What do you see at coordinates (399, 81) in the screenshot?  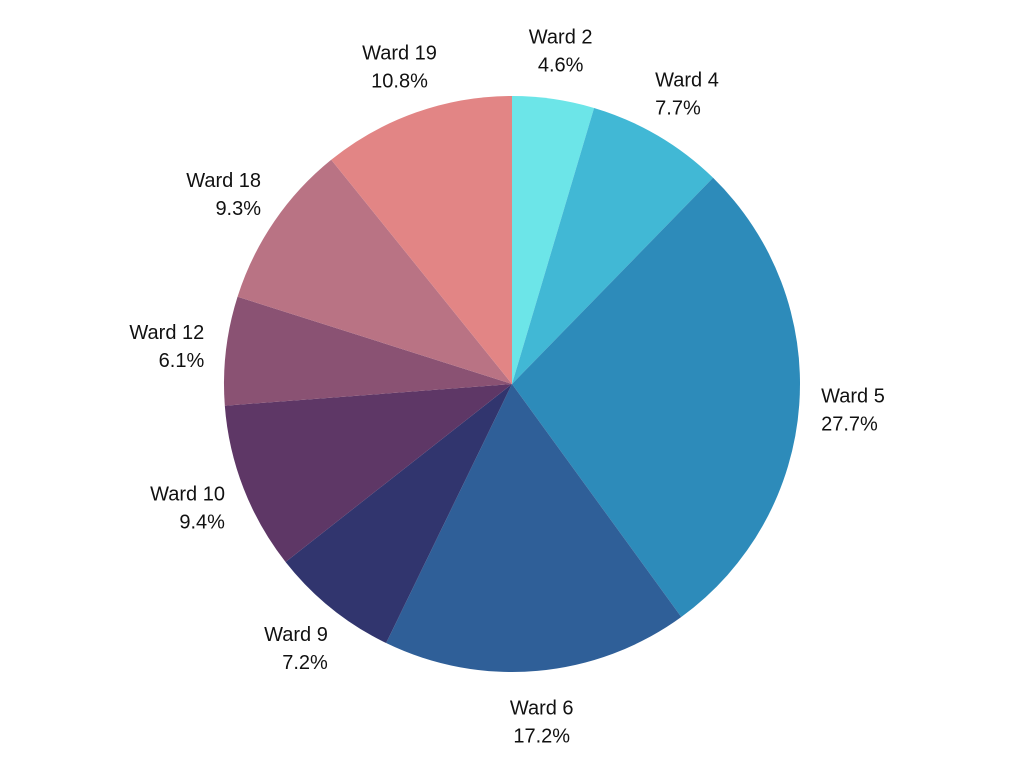 I see `slice-value-ward-19: 10.8%` at bounding box center [399, 81].